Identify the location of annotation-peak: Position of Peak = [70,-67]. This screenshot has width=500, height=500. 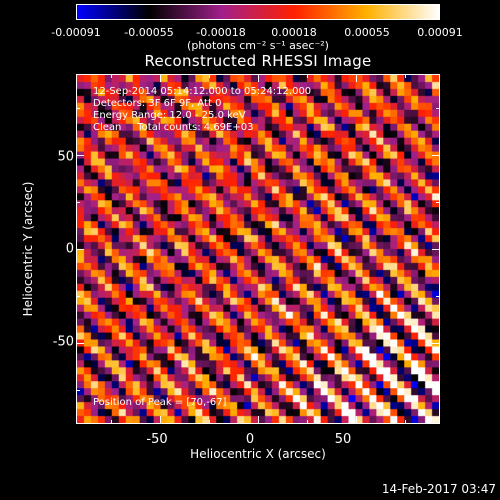
(160, 402).